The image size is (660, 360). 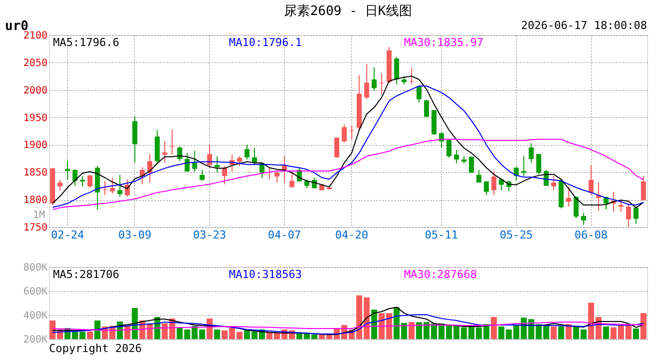 What do you see at coordinates (440, 274) in the screenshot?
I see `text: MA30:287668` at bounding box center [440, 274].